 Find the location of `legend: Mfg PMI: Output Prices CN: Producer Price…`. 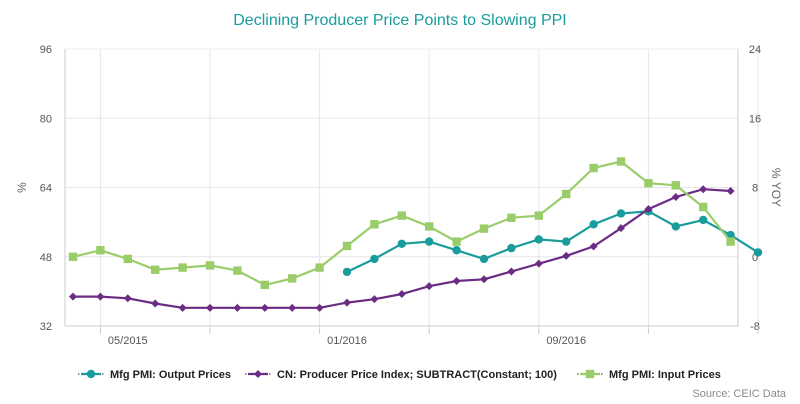

legend: Mfg PMI: Output Prices CN: Producer Price… is located at coordinates (399, 375).